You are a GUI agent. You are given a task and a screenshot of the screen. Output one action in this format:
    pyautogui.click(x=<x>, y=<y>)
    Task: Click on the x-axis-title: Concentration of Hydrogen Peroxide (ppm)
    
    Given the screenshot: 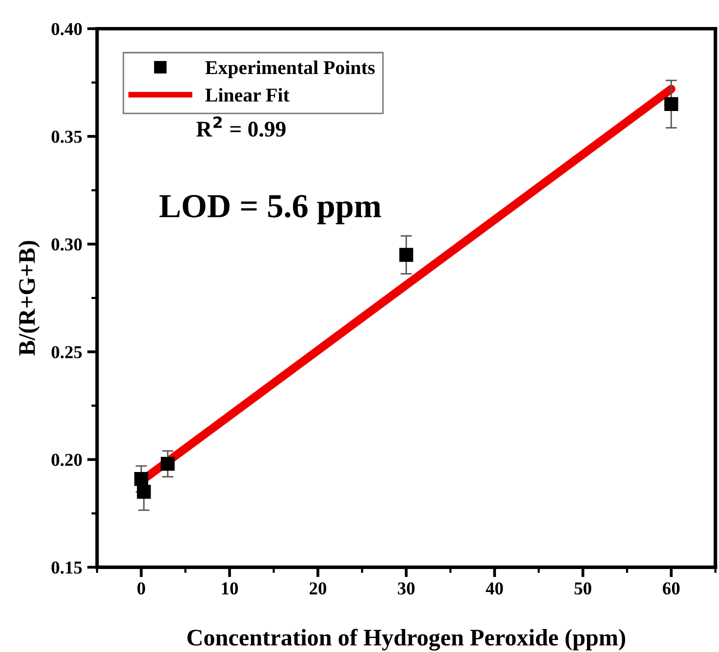 What is the action you would take?
    pyautogui.click(x=406, y=639)
    